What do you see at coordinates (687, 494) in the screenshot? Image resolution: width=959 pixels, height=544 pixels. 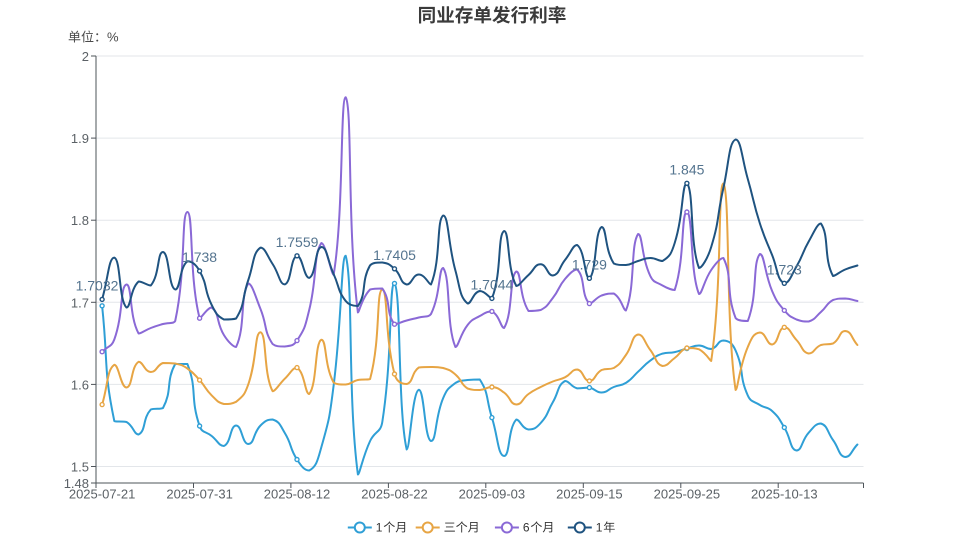 I see `svg-text: 2025-09-25` at bounding box center [687, 494].